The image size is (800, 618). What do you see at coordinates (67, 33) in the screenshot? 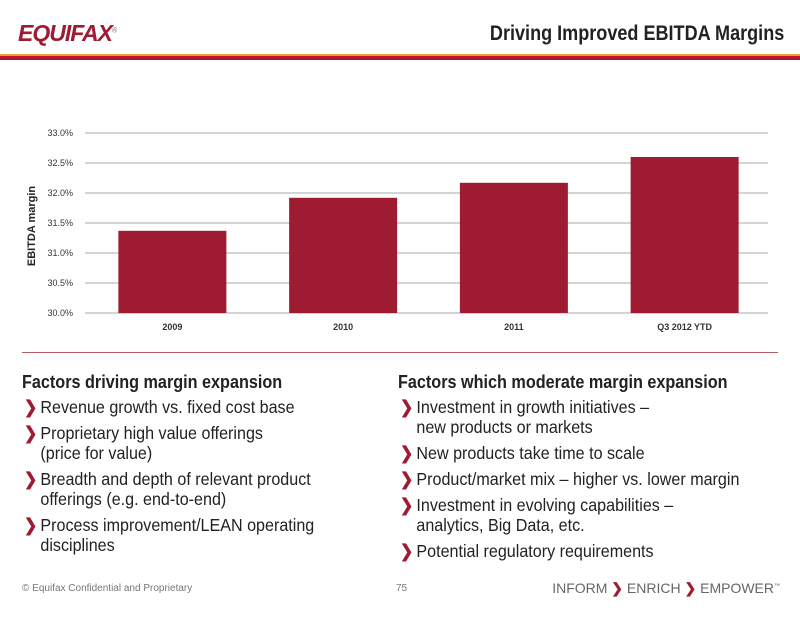
I see `equifax-logo: EQUIFAX®` at bounding box center [67, 33].